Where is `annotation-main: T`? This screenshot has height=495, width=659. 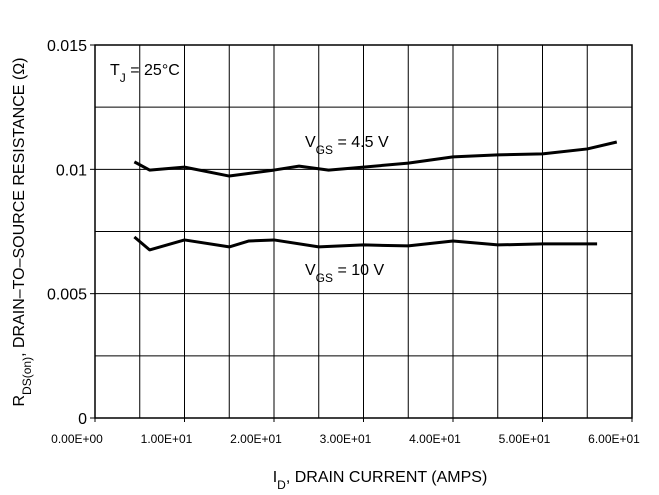 annotation-main: T is located at coordinates (115, 70).